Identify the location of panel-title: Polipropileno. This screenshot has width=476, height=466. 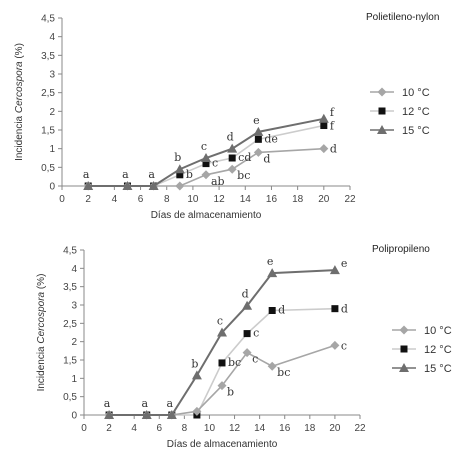
(401, 249).